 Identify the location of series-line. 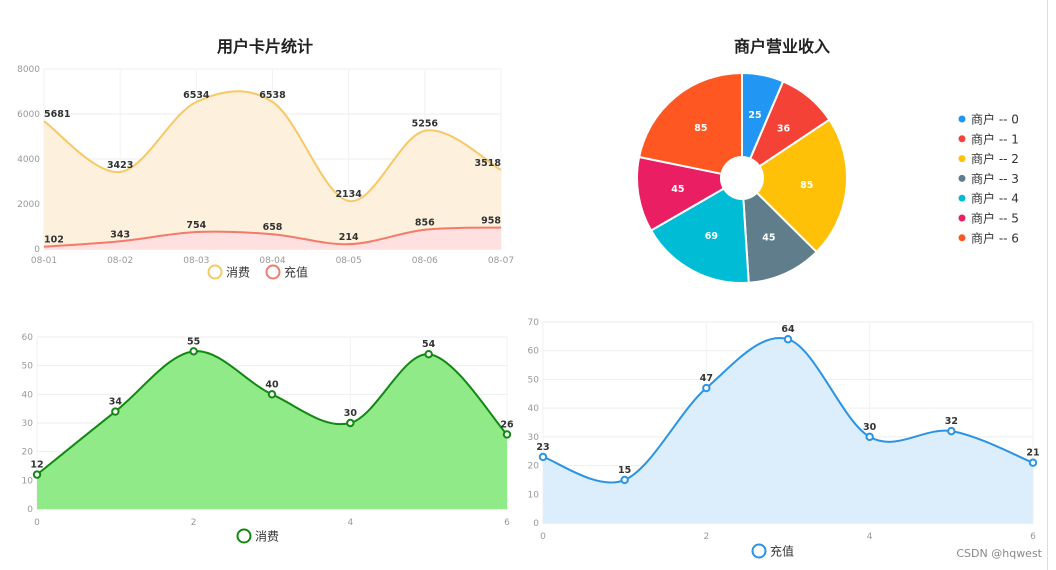
(272, 146).